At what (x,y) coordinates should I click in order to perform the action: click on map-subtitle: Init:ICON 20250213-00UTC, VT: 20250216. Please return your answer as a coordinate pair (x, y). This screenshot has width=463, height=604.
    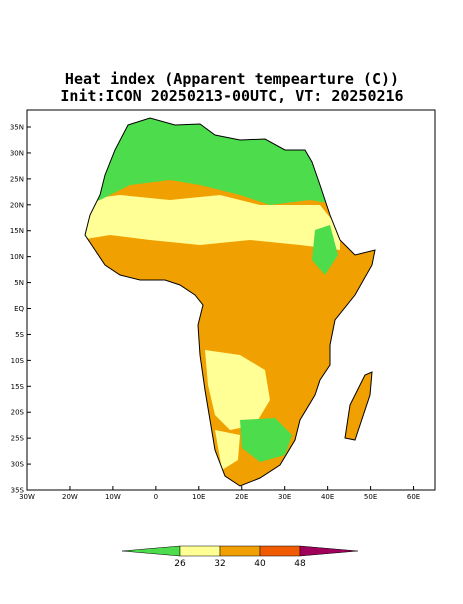
    Looking at the image, I should click on (231, 96).